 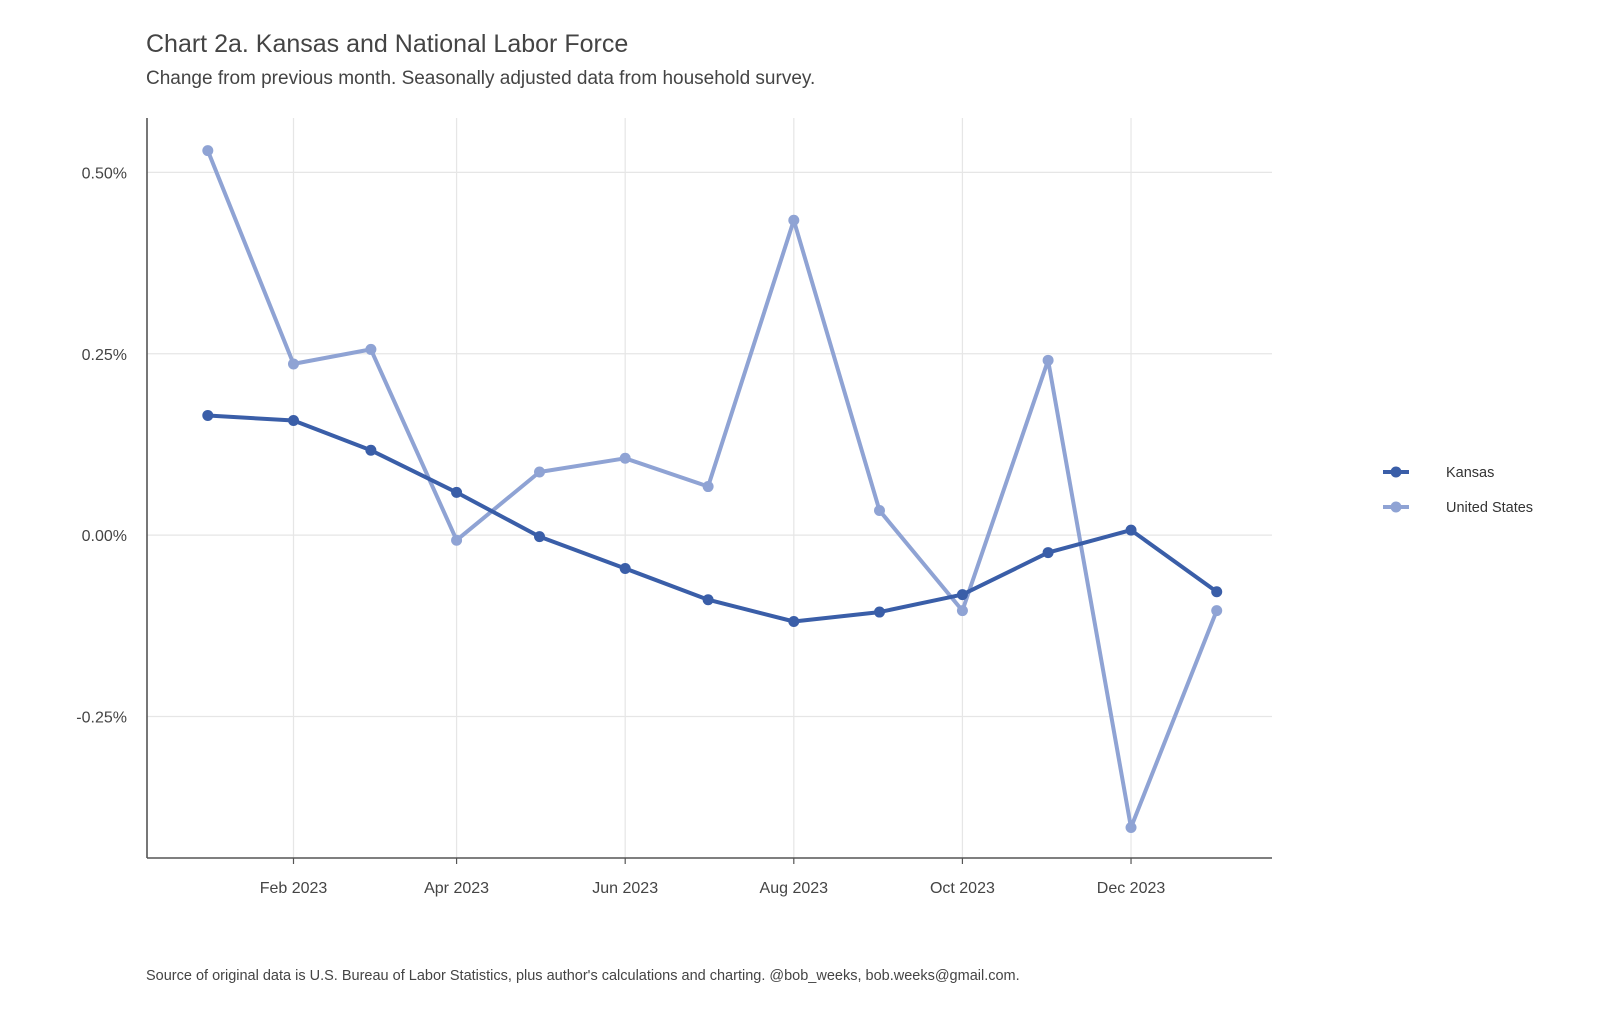 What do you see at coordinates (294, 888) in the screenshot?
I see `x-tick-label: Feb 2023` at bounding box center [294, 888].